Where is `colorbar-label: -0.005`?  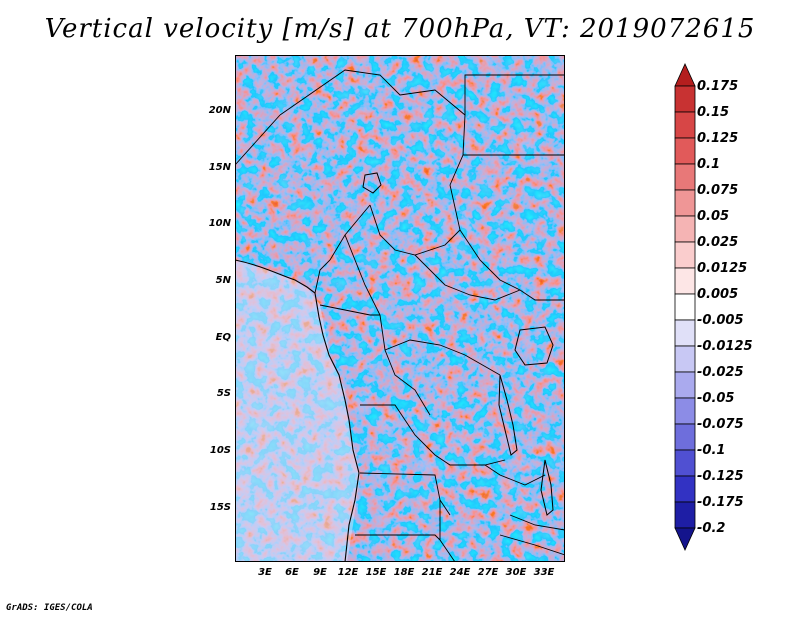 colorbar-label: -0.005 is located at coordinates (720, 320).